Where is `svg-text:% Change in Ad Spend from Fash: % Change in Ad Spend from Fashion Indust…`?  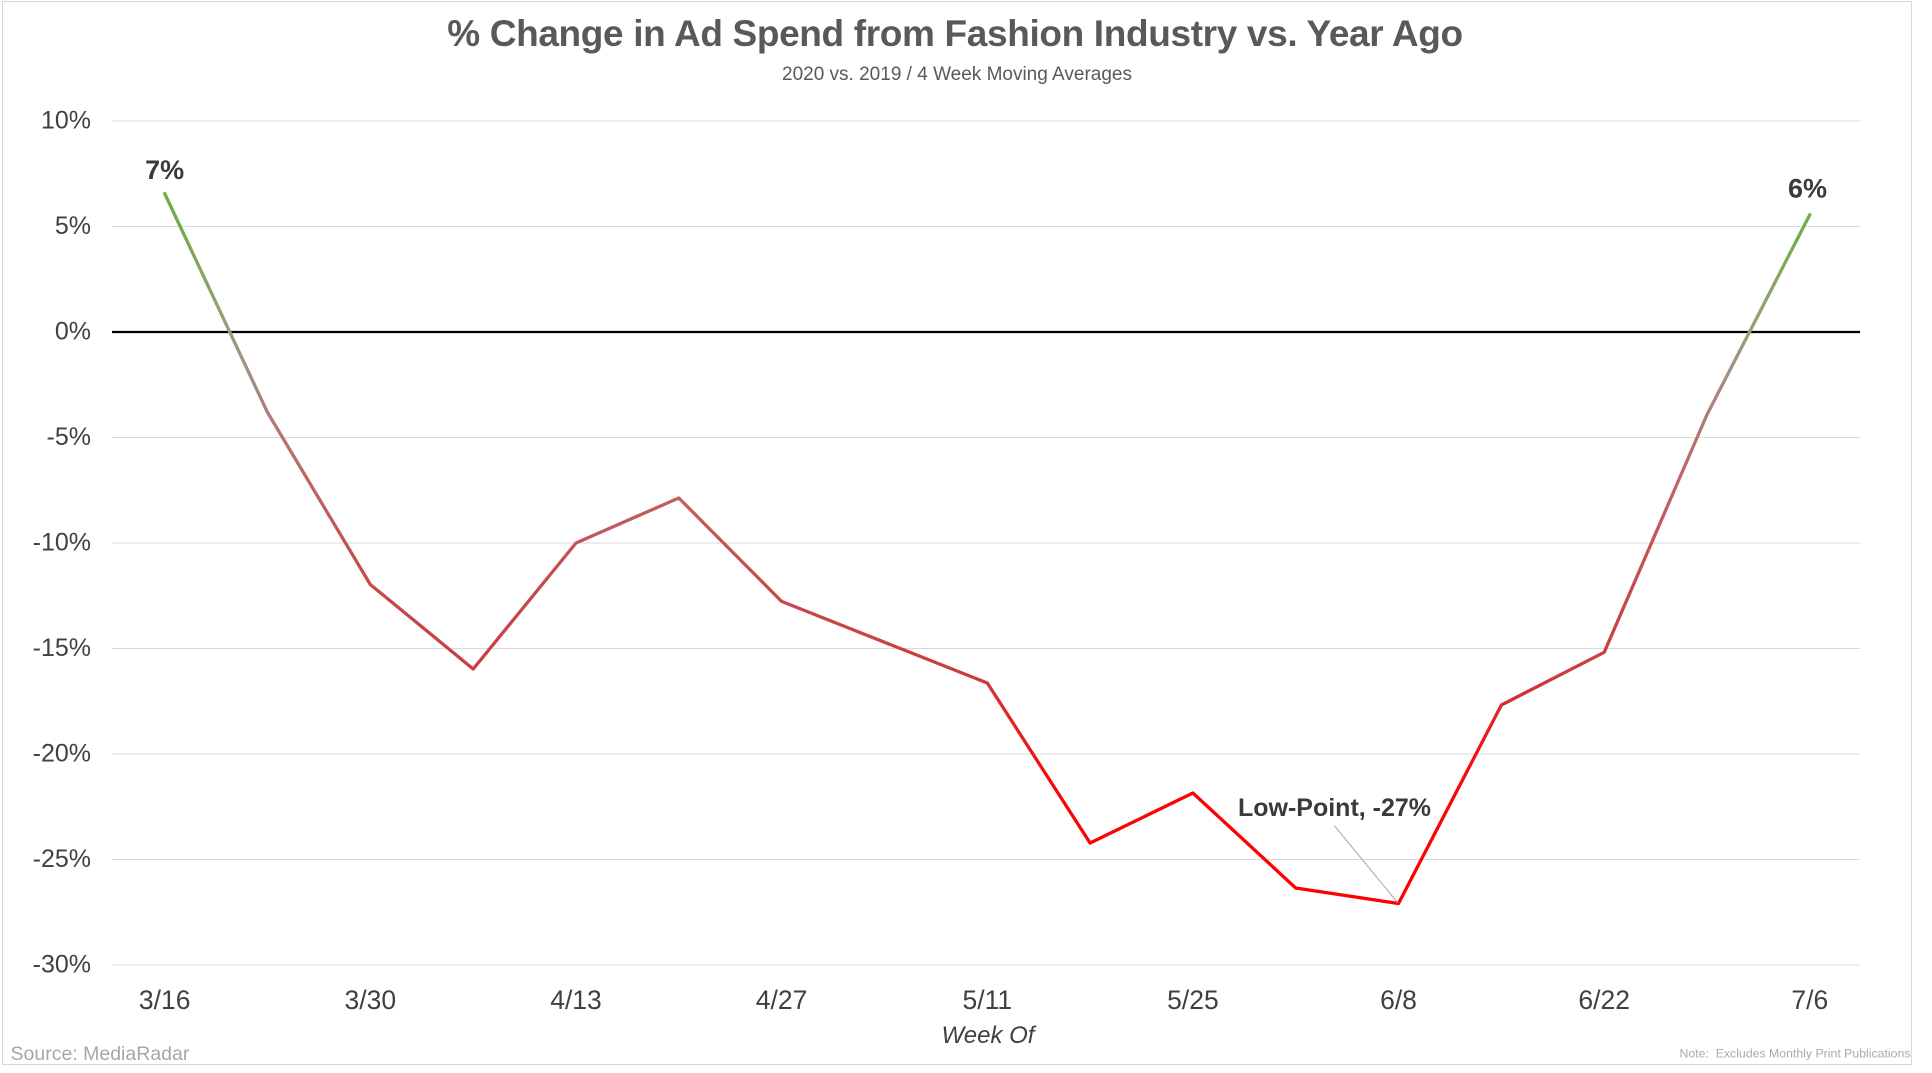 svg-text:% Change in Ad Spend from Fash: % Change in Ad Spend from Fashion Indust… is located at coordinates (955, 33).